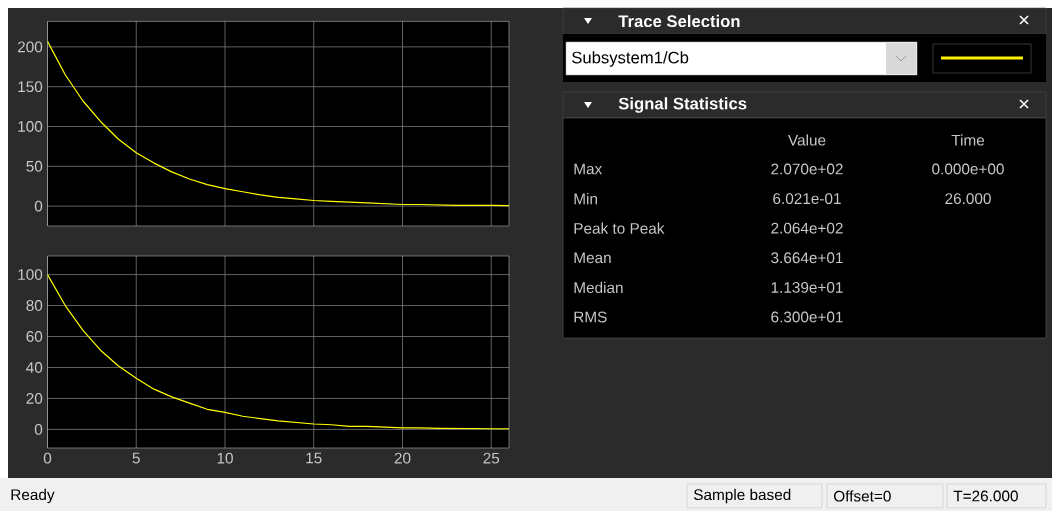 The image size is (1052, 511). Describe the element at coordinates (968, 169) in the screenshot. I see `text: 0.000e+00` at that location.